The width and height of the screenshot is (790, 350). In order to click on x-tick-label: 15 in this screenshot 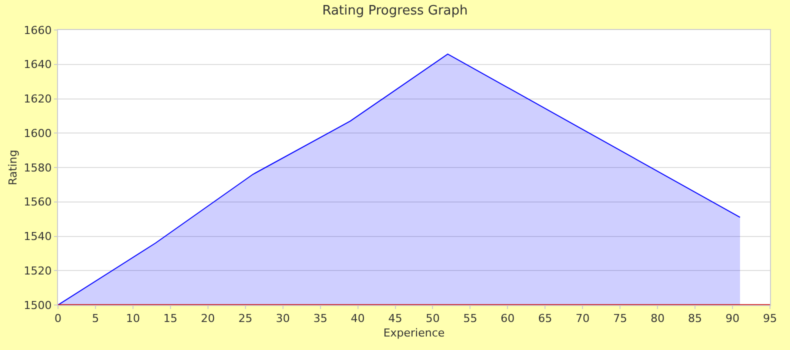, I will do `click(170, 319)`.